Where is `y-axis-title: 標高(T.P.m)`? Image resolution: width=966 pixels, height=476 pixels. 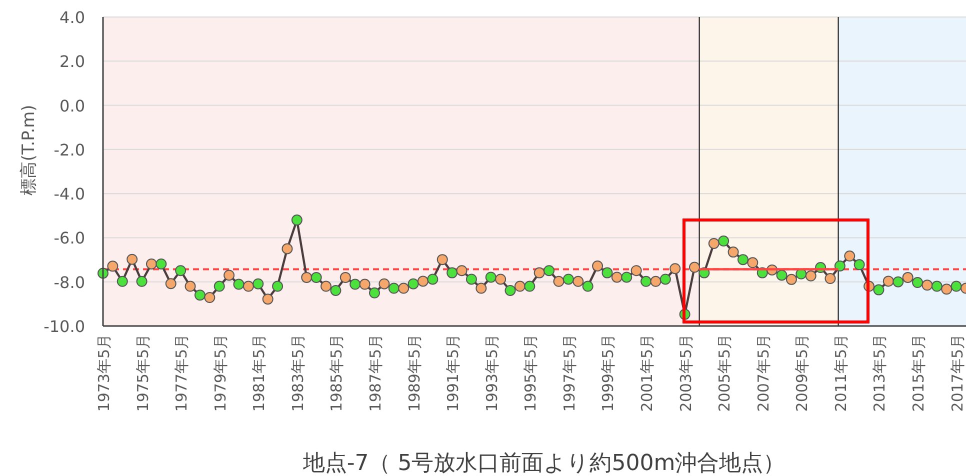
y-axis-title: 標高(T.P.m) is located at coordinates (29, 150).